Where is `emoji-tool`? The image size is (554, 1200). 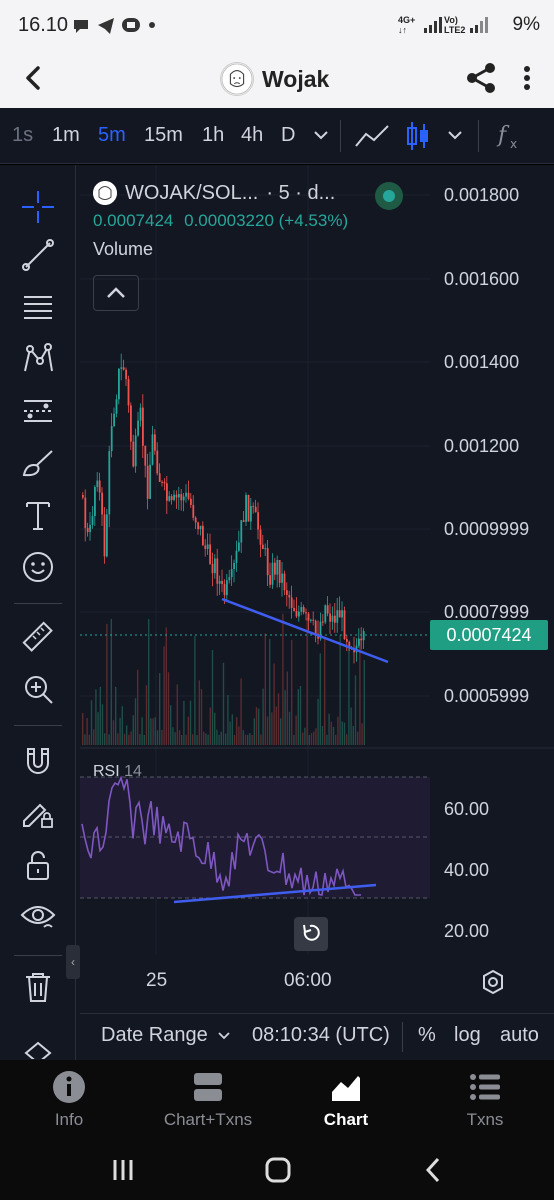
emoji-tool is located at coordinates (38, 567).